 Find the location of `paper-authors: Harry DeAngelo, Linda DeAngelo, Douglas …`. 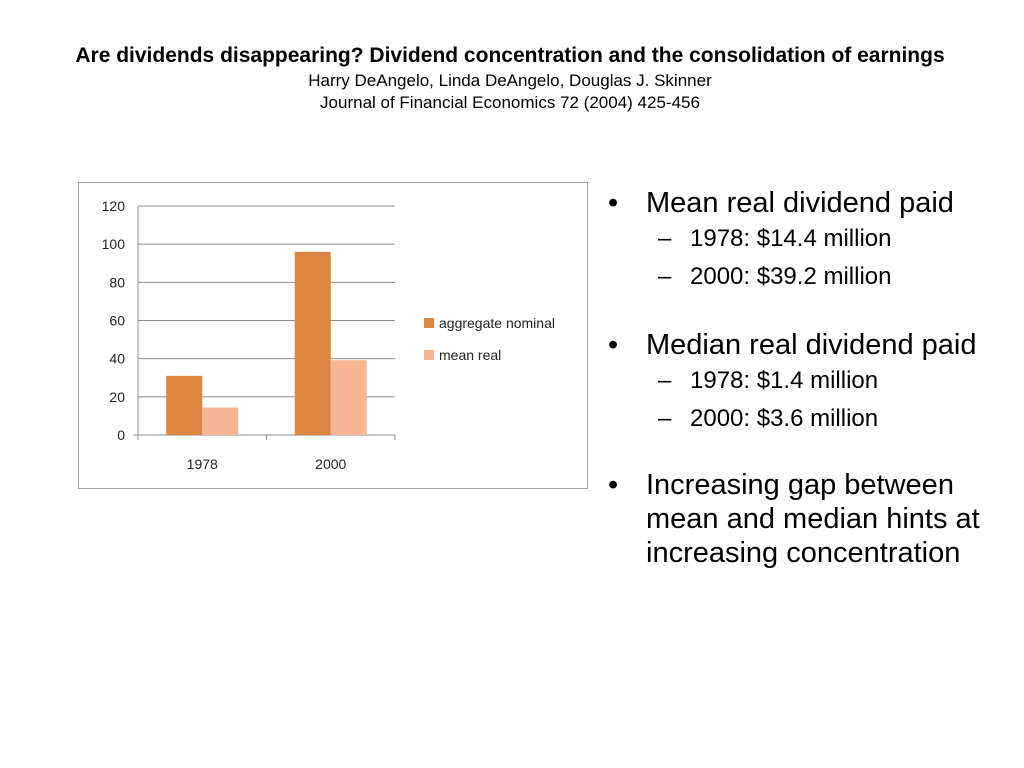

paper-authors: Harry DeAngelo, Linda DeAngelo, Douglas … is located at coordinates (510, 80).